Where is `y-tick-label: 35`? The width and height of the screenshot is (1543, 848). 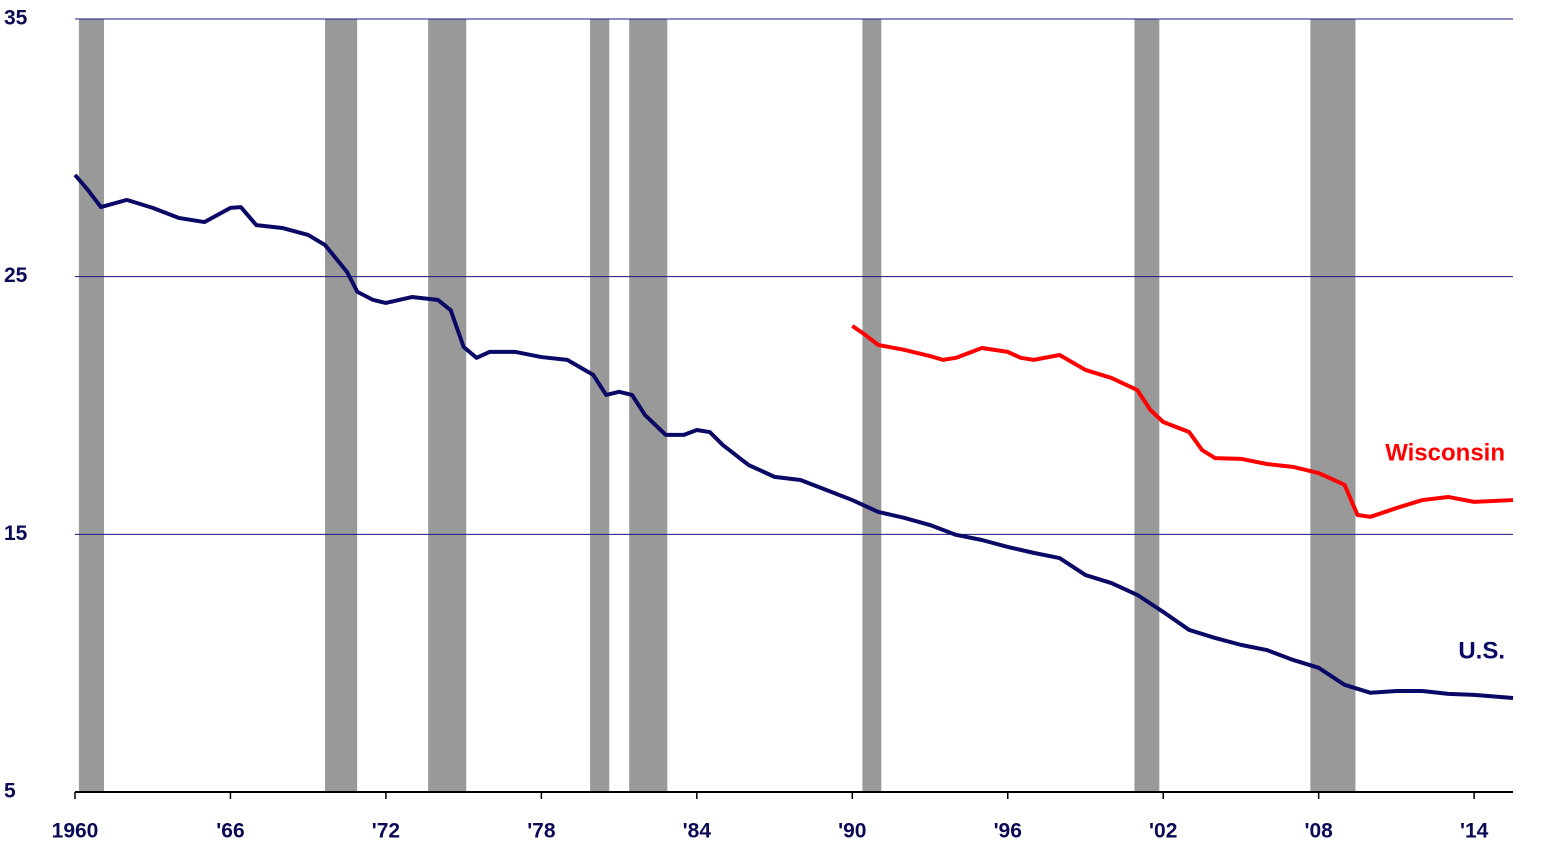 y-tick-label: 35 is located at coordinates (16, 18).